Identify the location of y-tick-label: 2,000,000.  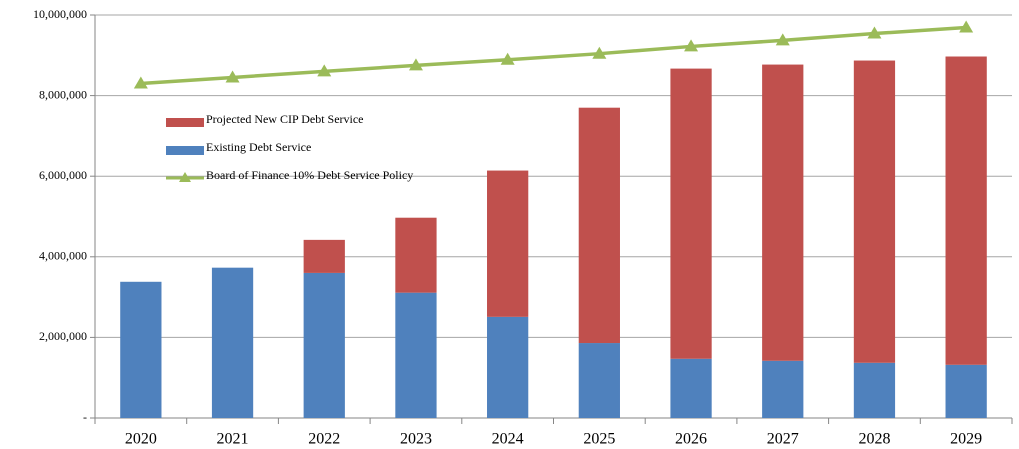
(63, 336).